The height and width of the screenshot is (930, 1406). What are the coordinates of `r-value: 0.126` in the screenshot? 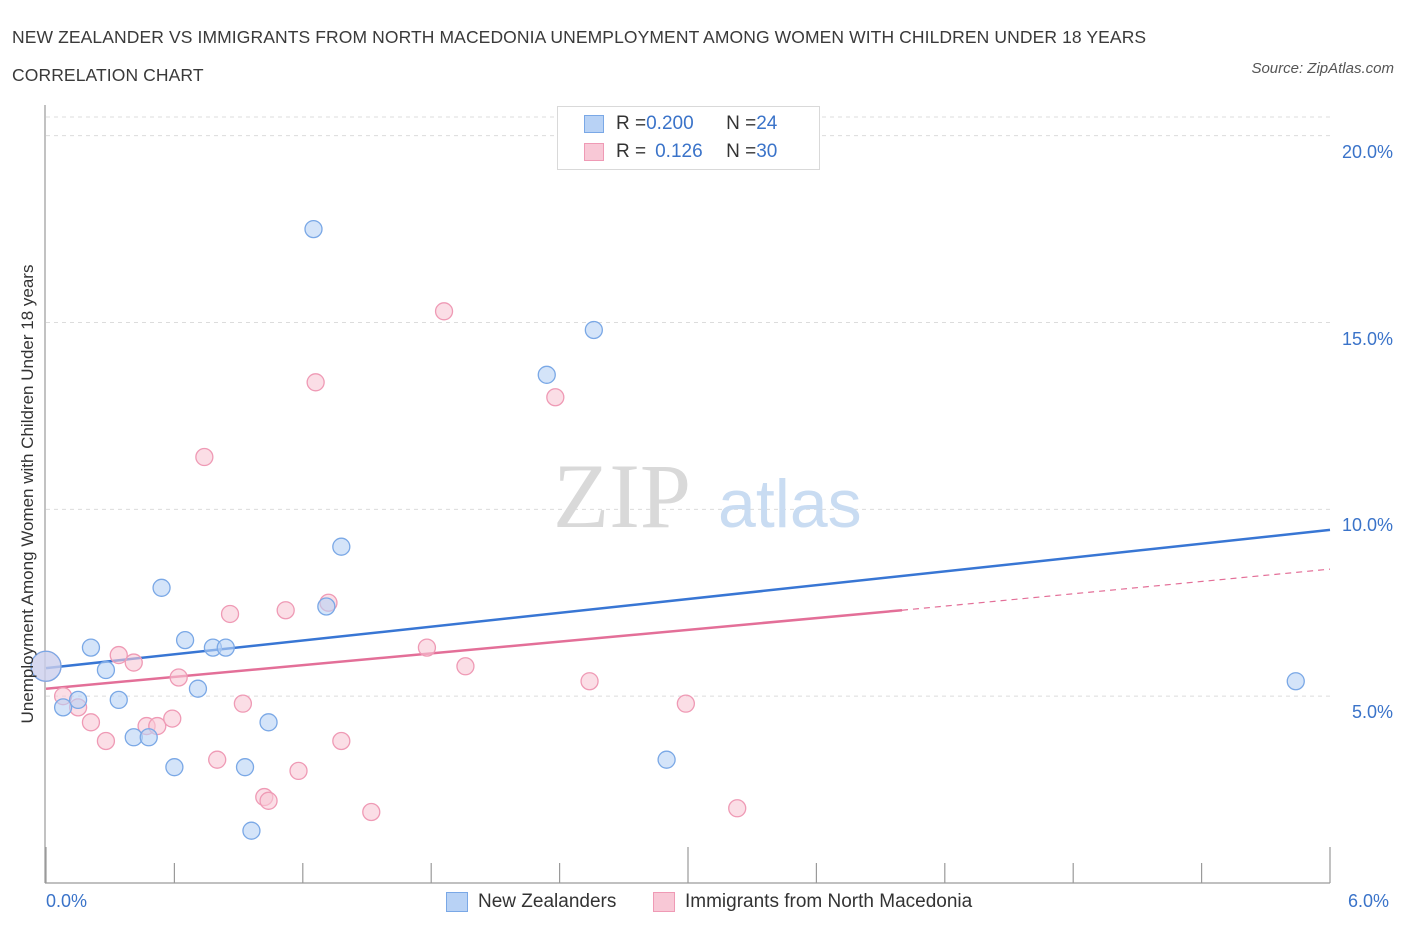 It's located at (679, 151).